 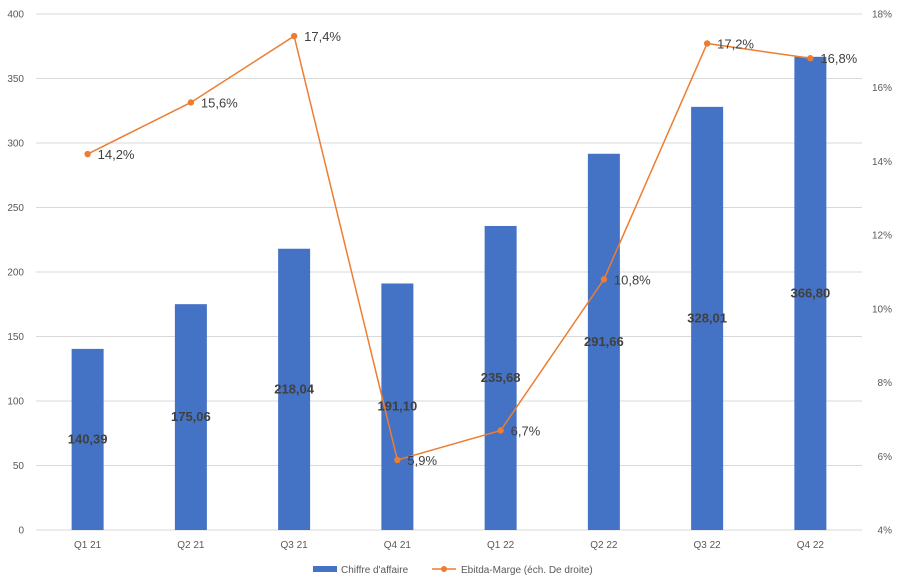 I want to click on bar-data-label: 366,80, so click(x=810, y=292).